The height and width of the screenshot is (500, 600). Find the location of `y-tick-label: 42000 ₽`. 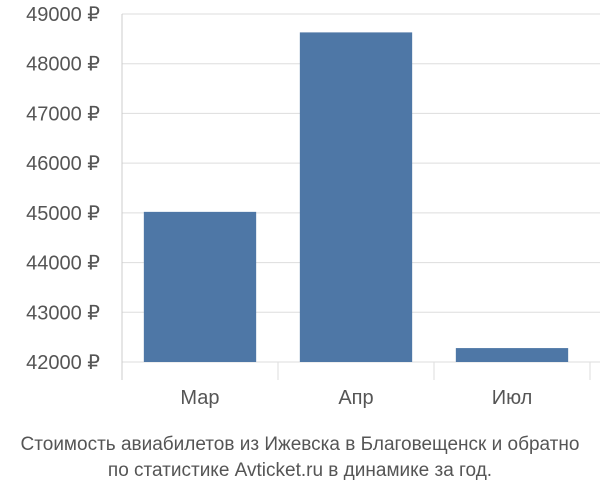

y-tick-label: 42000 ₽ is located at coordinates (63, 363).